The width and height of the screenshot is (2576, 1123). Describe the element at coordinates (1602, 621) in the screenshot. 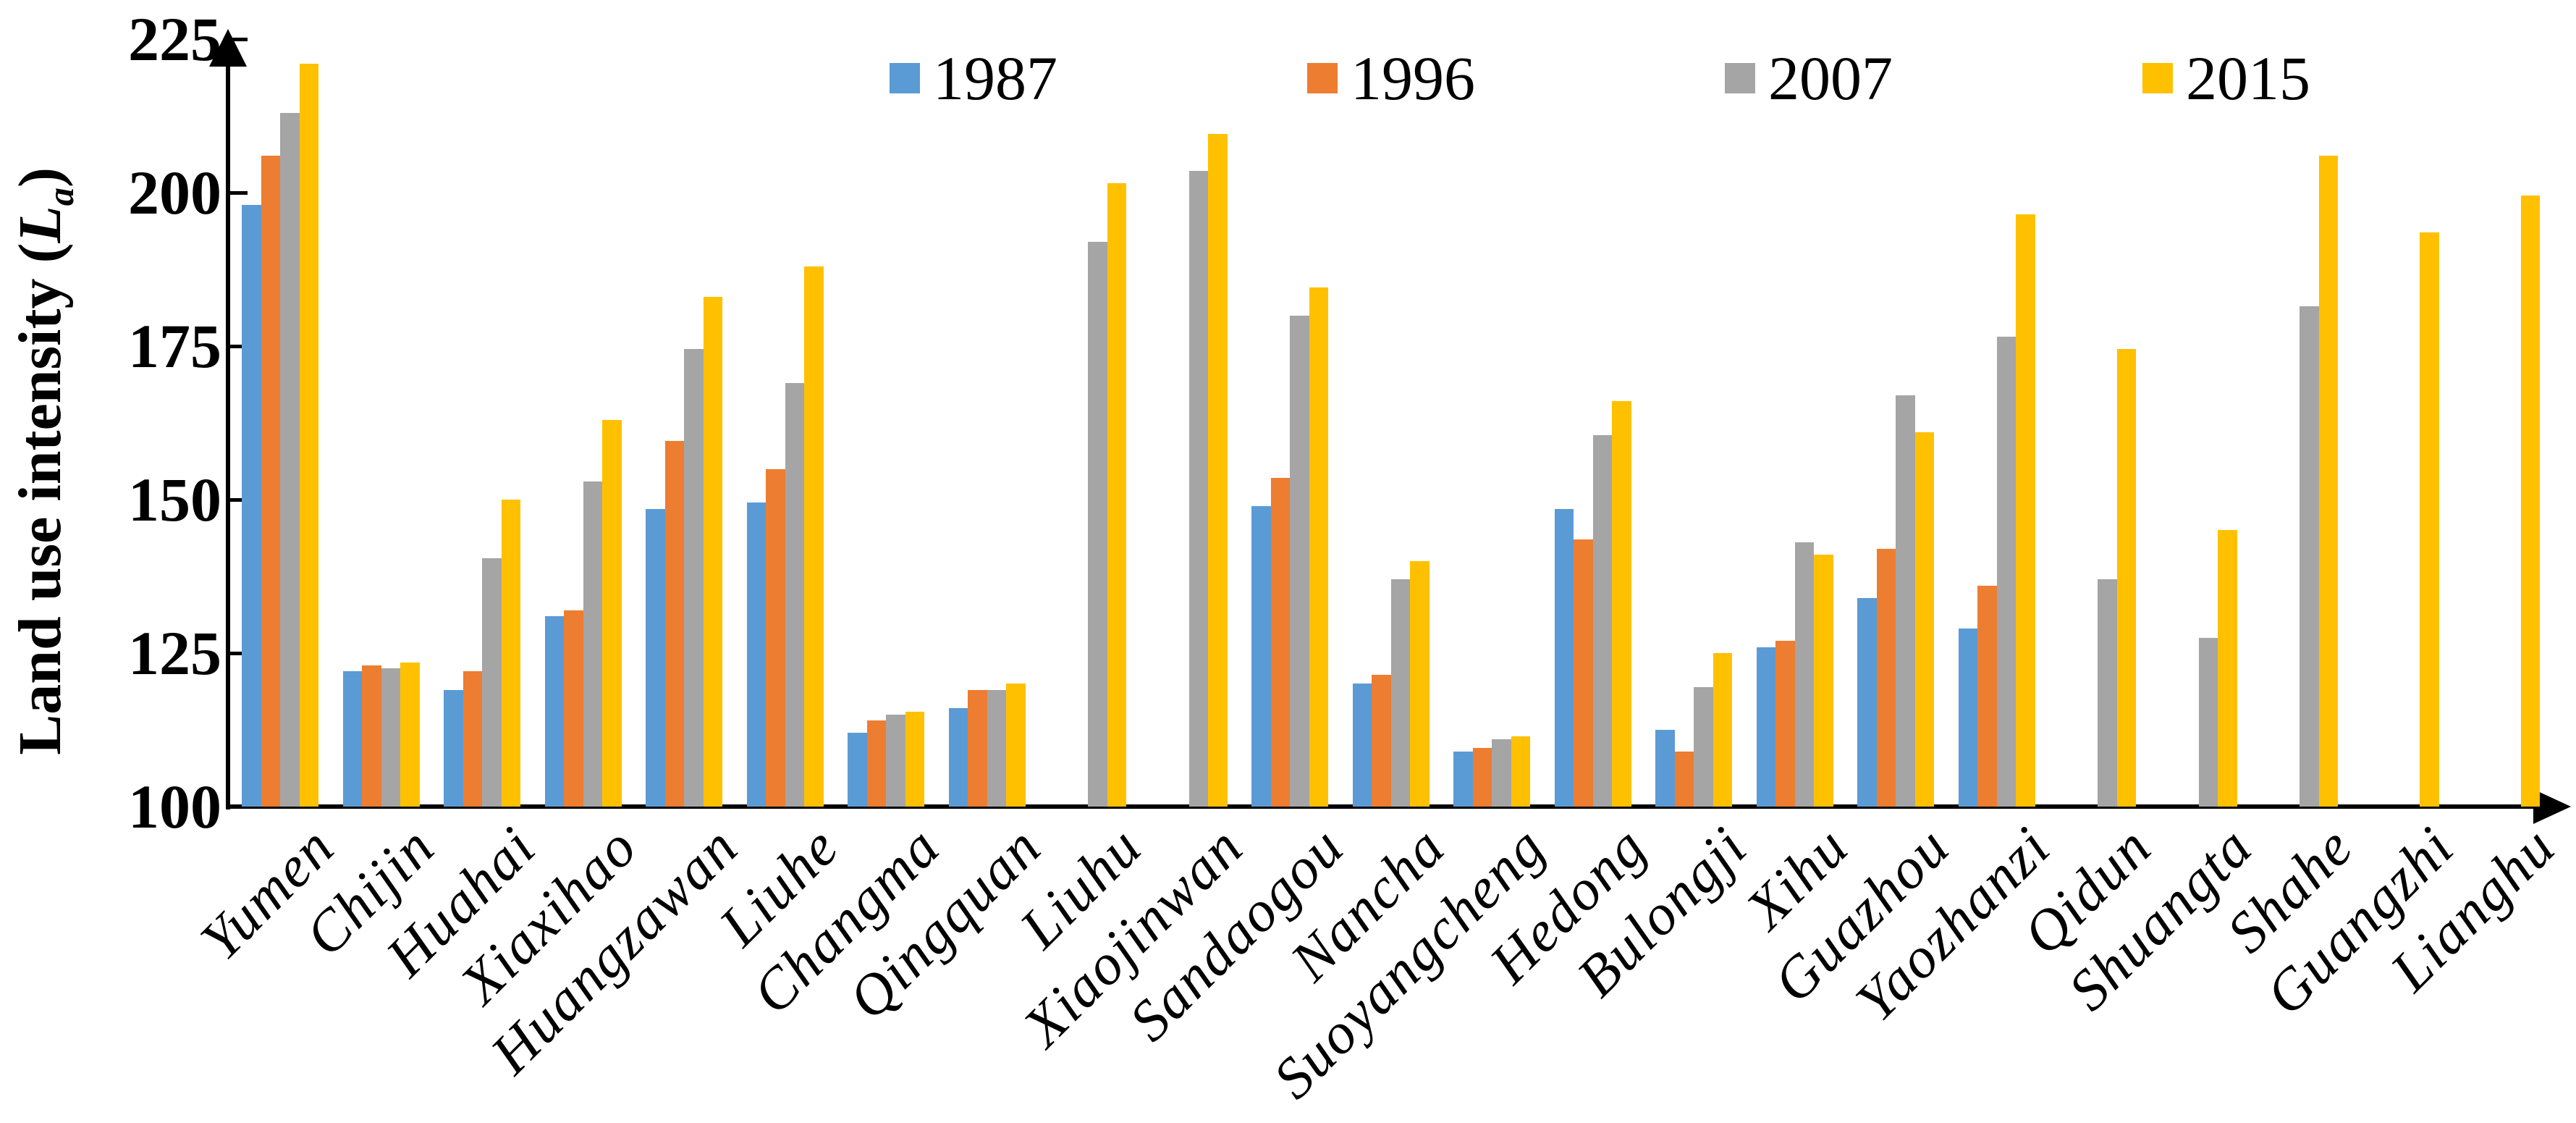

I see `bar-hedong-2007` at that location.